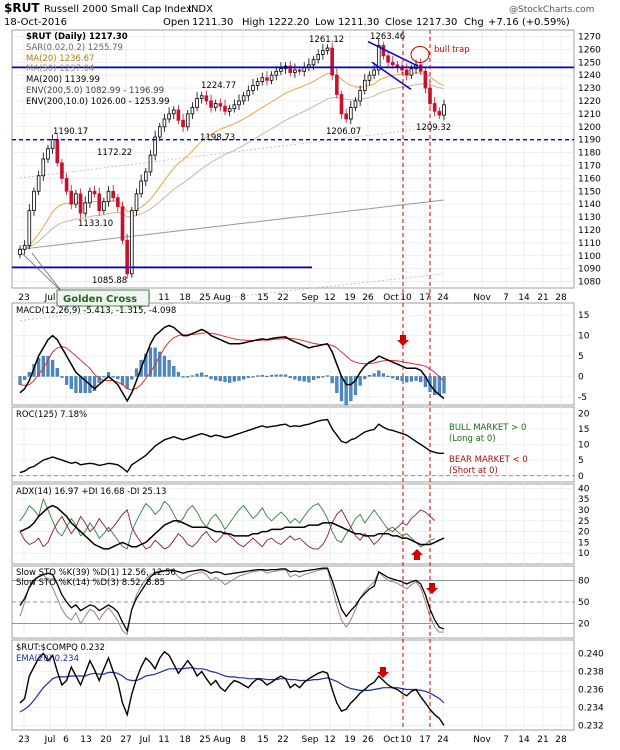  I want to click on sto-red-arrow, so click(432, 588).